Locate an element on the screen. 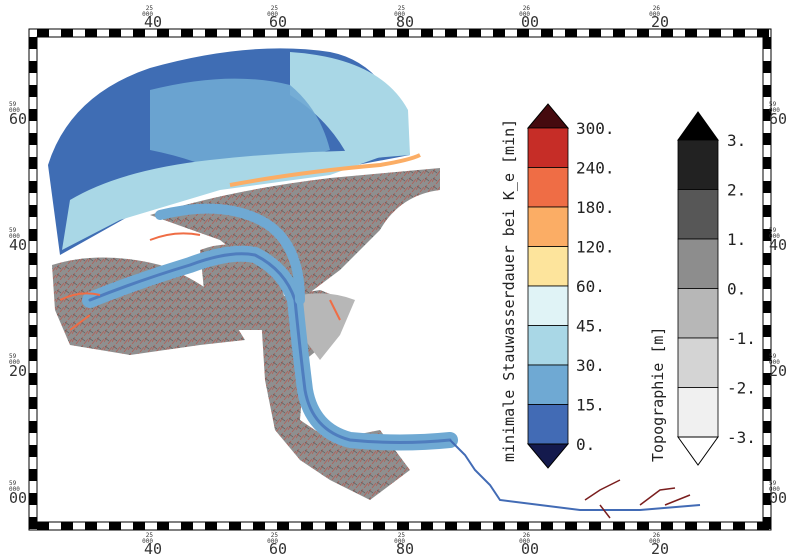 The height and width of the screenshot is (560, 800). sea-outer-light is located at coordinates (350, 106).